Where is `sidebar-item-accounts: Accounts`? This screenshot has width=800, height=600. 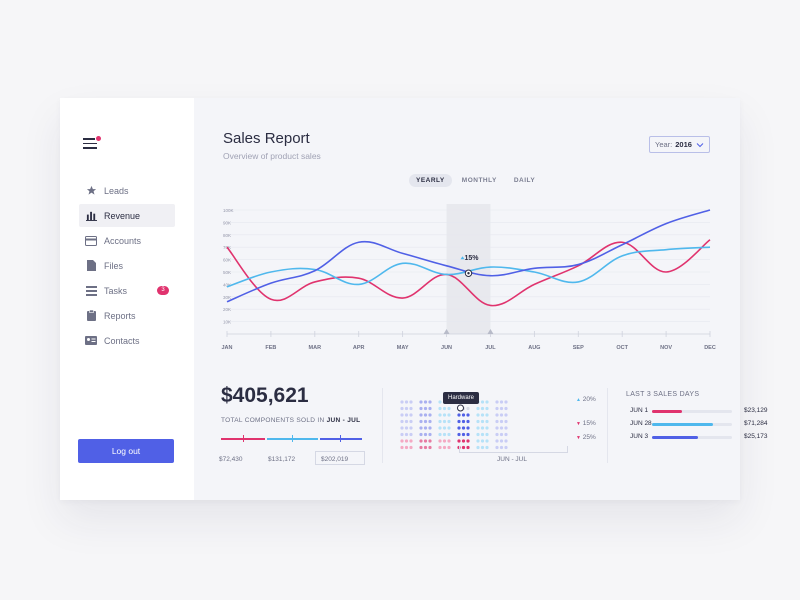 sidebar-item-accounts: Accounts is located at coordinates (127, 240).